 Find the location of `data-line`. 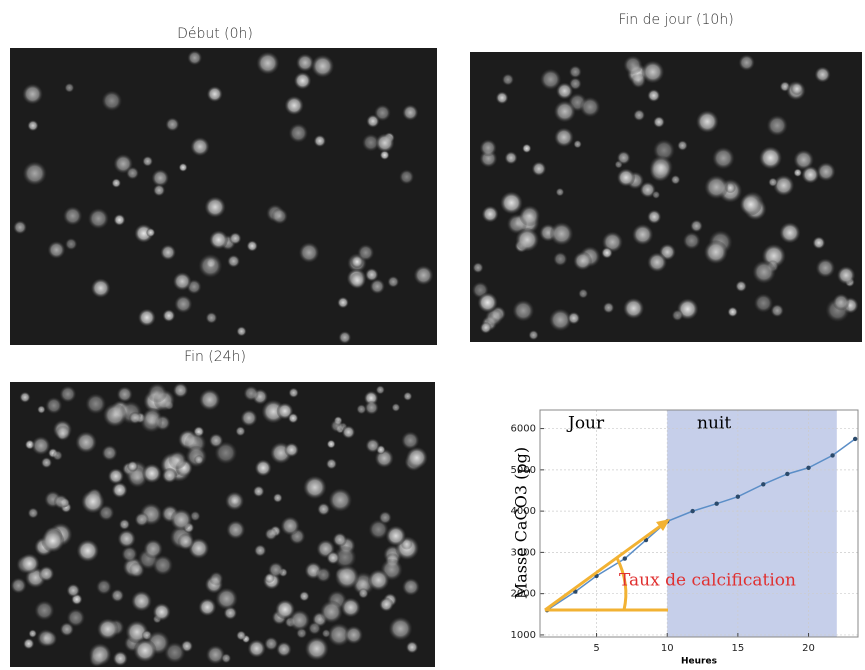

data-line is located at coordinates (701, 524).